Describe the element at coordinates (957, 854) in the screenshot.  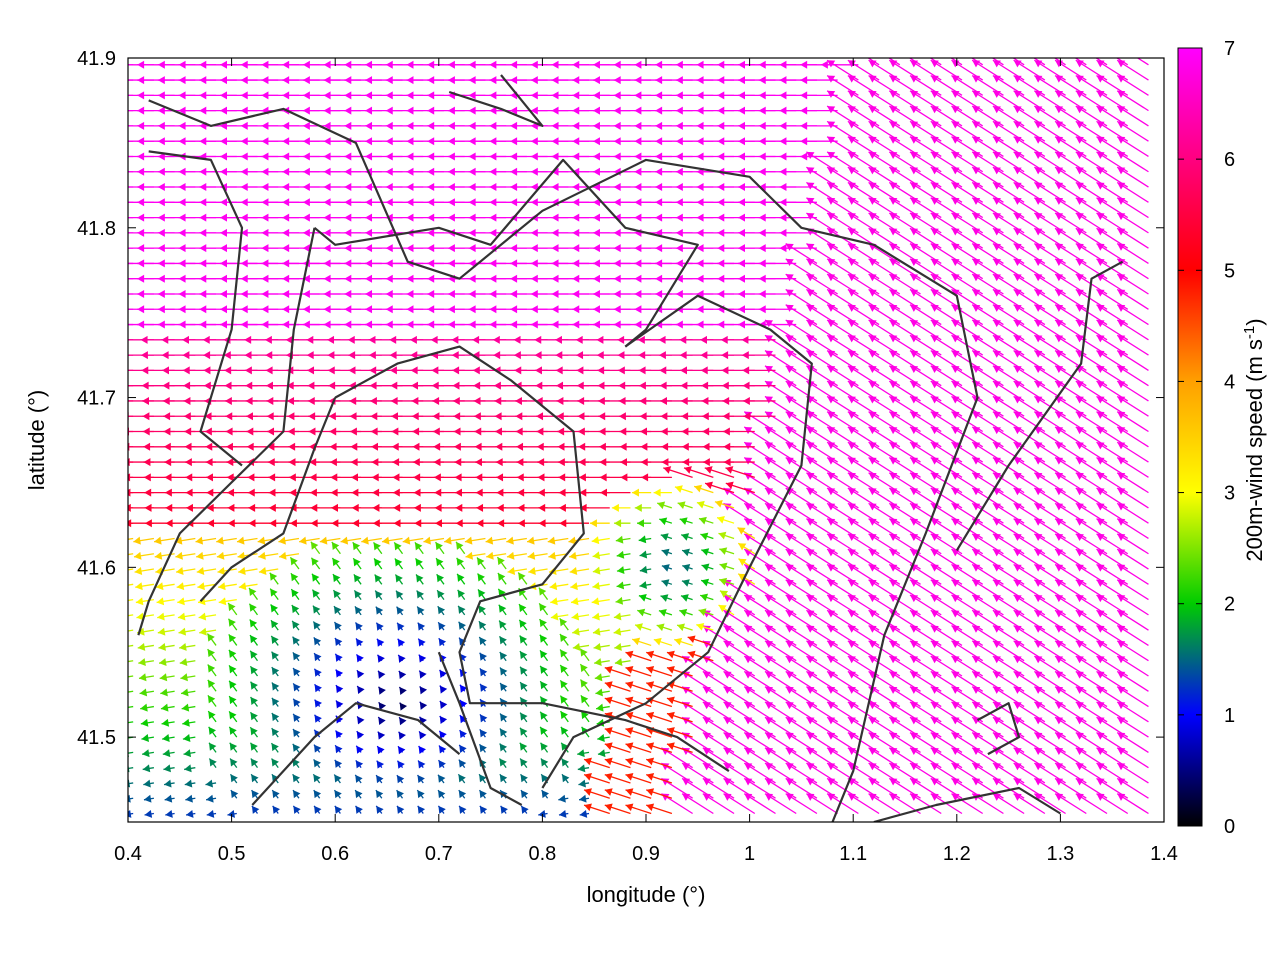
I see `x-tick-label: 1.2` at that location.